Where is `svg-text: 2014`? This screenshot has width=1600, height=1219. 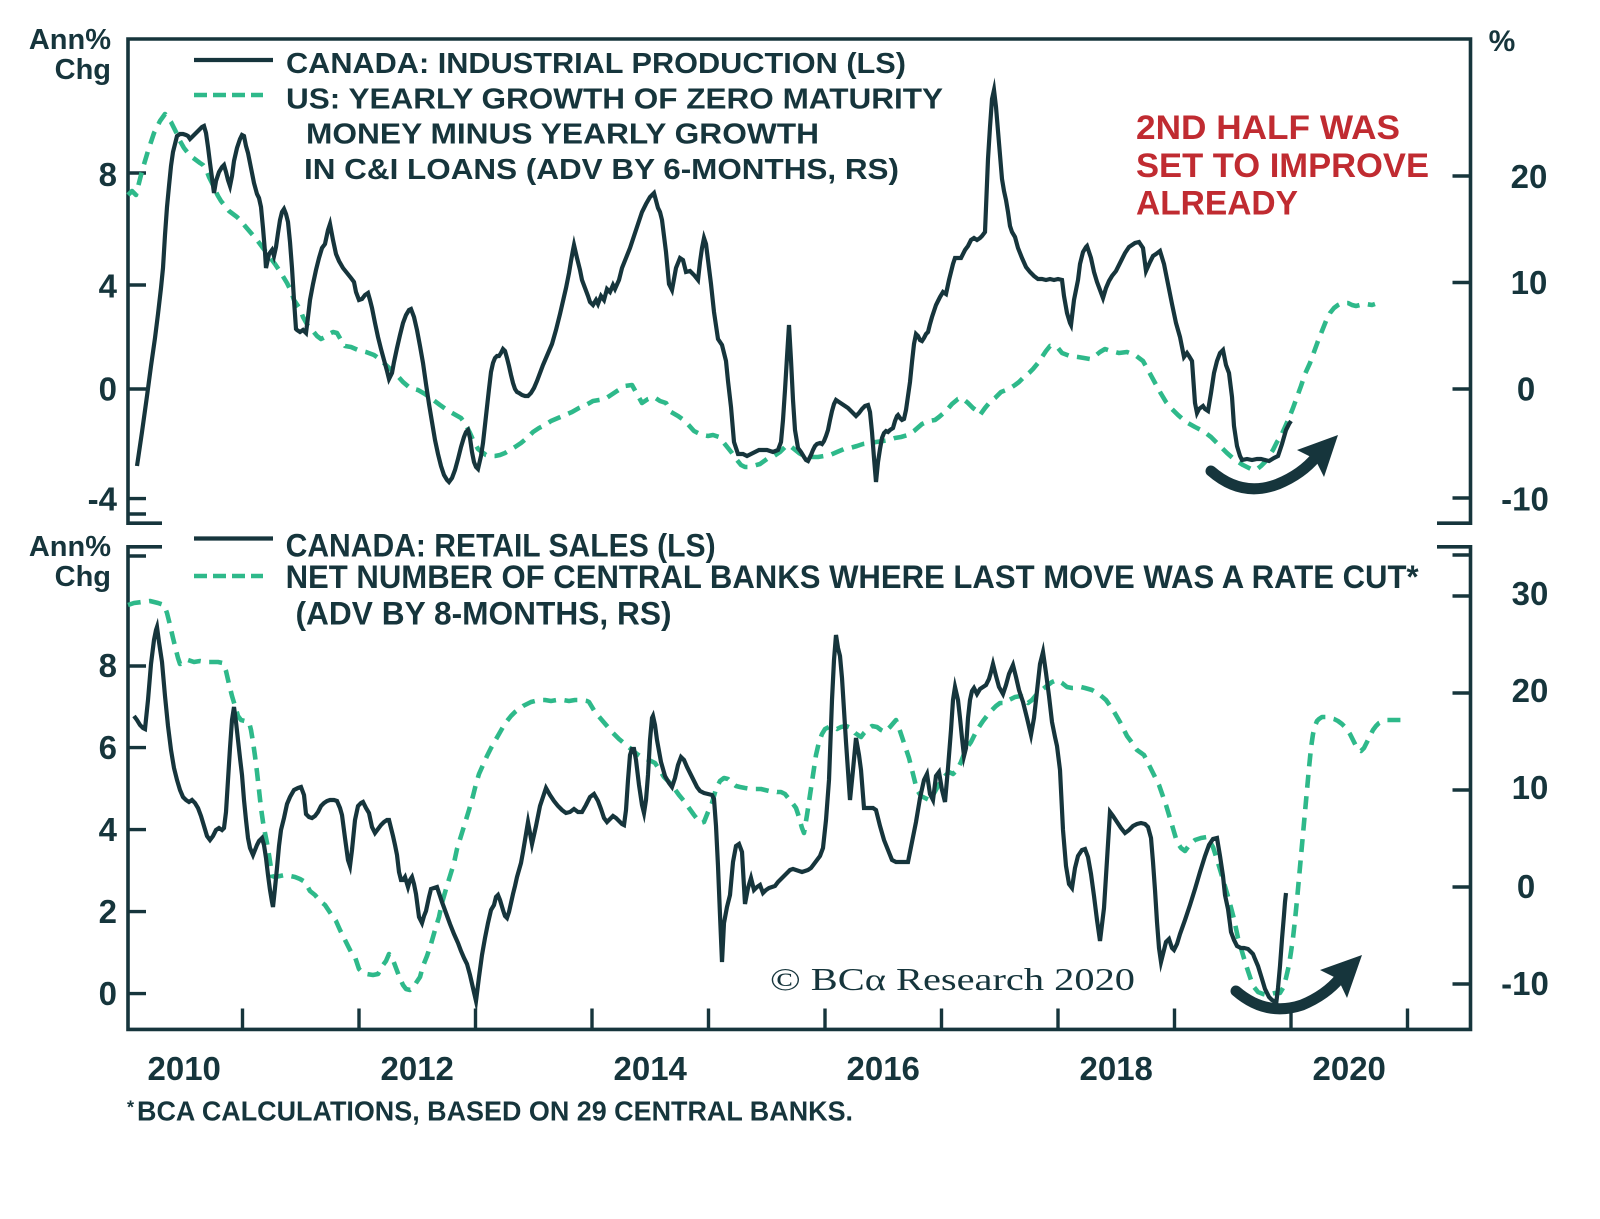
svg-text: 2014 is located at coordinates (650, 1068).